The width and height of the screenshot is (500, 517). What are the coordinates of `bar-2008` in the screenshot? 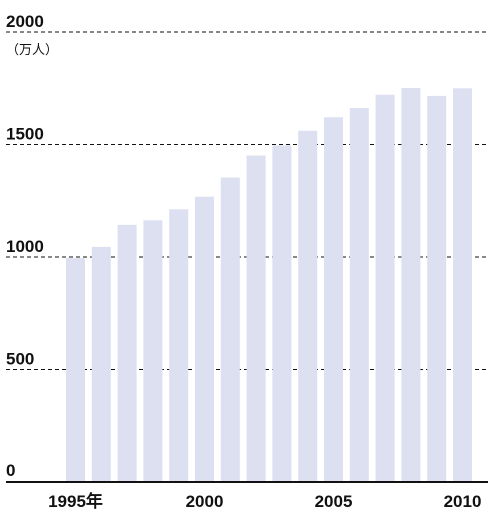 It's located at (411, 285).